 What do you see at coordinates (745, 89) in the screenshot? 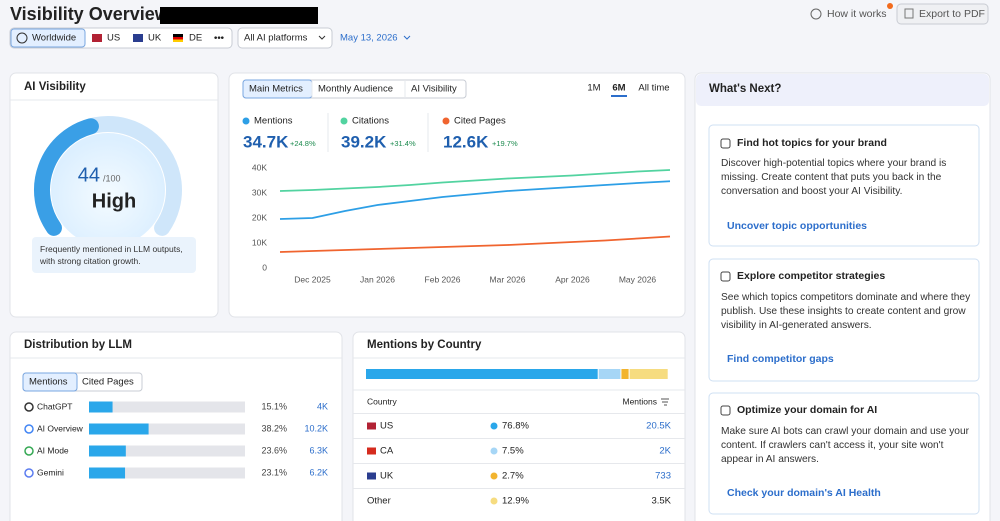
I see `card-title: What's Next?` at bounding box center [745, 89].